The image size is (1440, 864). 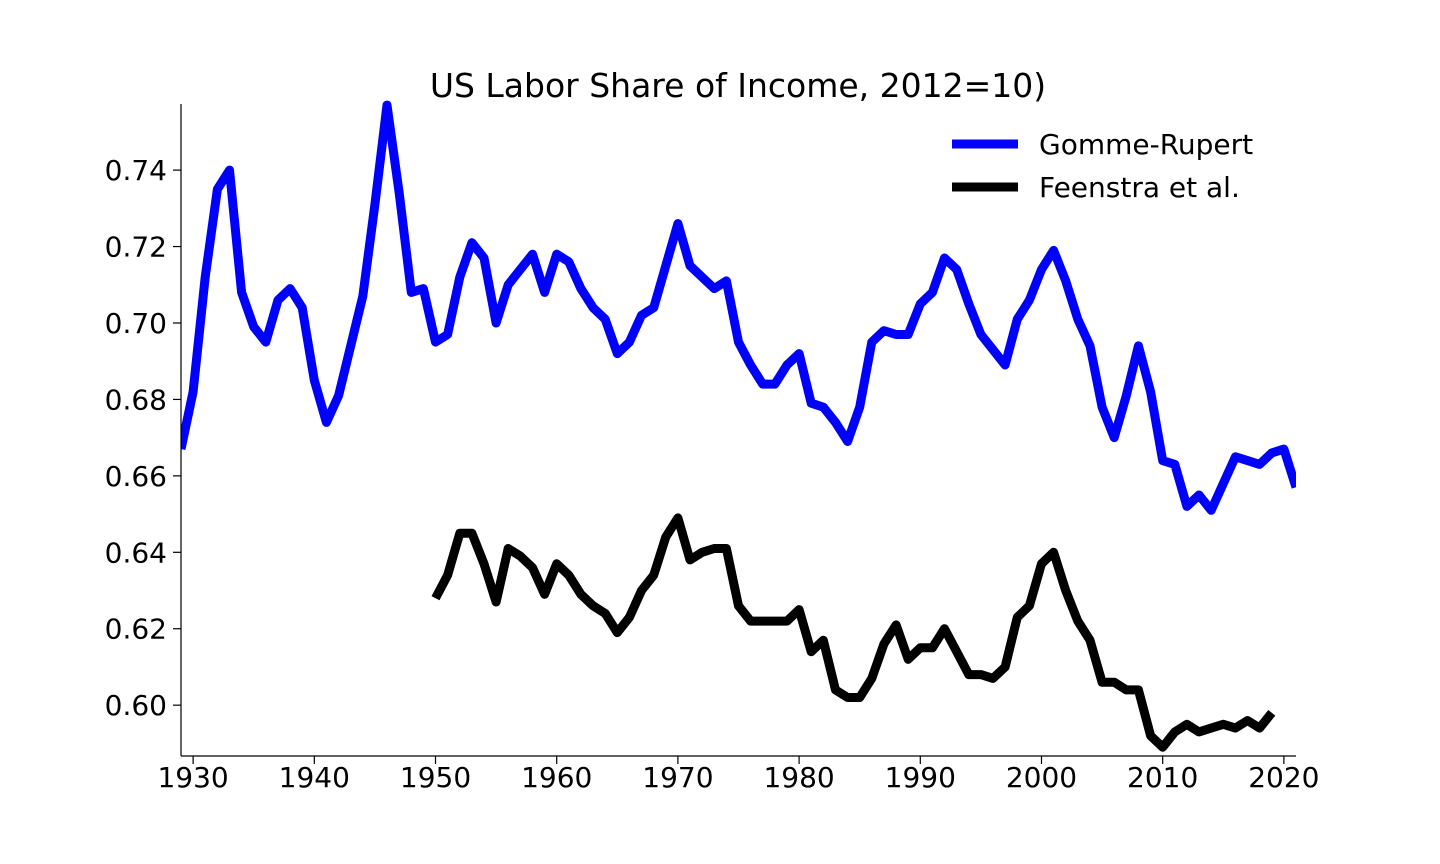 What do you see at coordinates (677, 777) in the screenshot?
I see `x-tick-label: 1970` at bounding box center [677, 777].